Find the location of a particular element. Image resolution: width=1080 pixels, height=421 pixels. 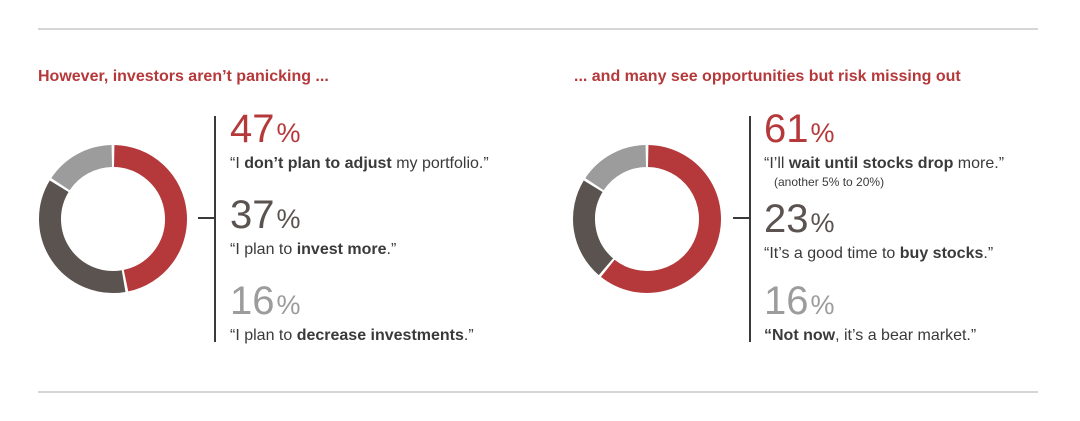

quote-text: “Not now, it’s a bear market.” is located at coordinates (870, 335).